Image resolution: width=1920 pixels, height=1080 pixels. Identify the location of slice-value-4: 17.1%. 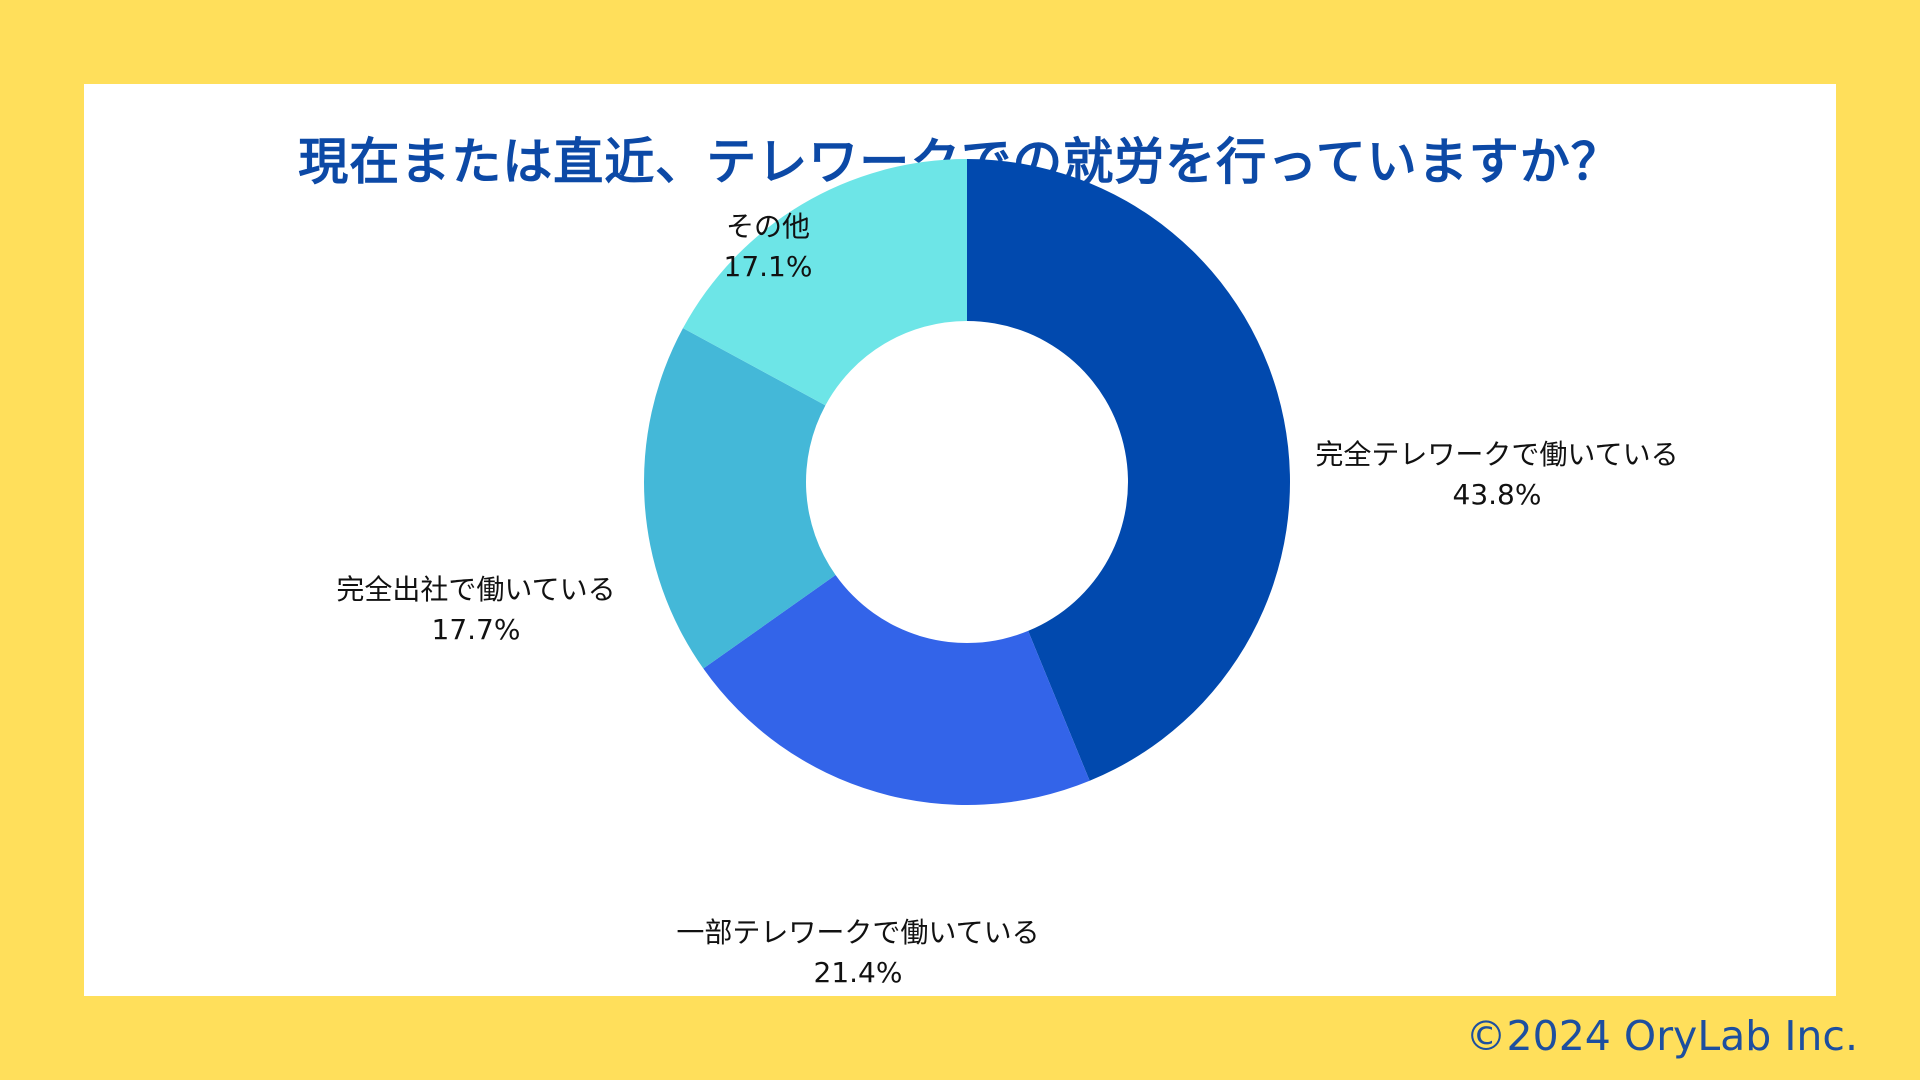
(768, 266).